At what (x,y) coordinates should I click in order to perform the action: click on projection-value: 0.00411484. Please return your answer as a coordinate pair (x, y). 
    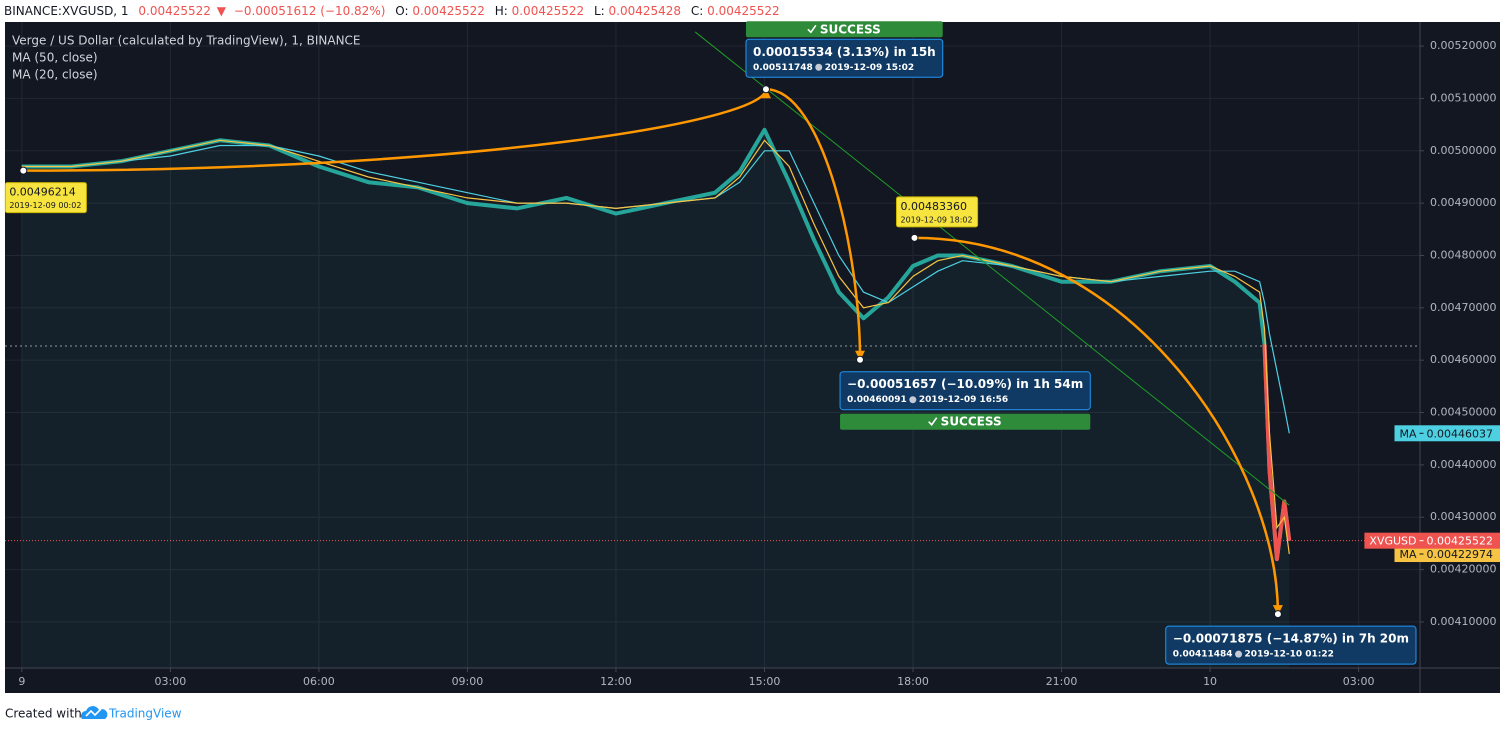
    Looking at the image, I should click on (1203, 655).